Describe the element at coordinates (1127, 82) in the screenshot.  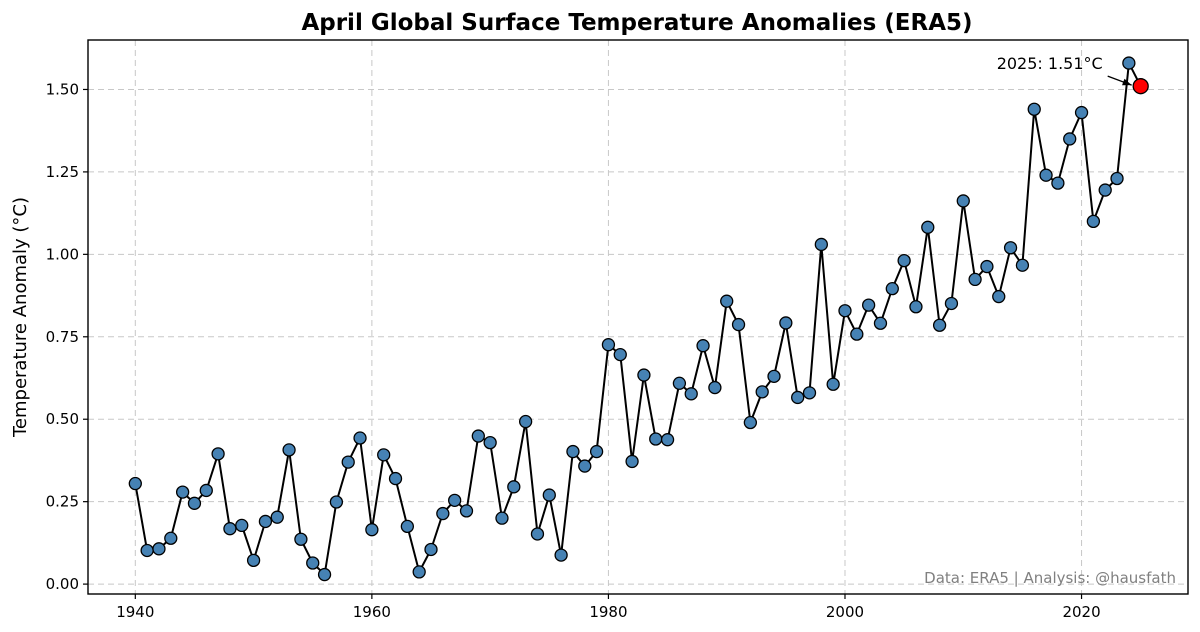
I see `annotation-arrowhead` at that location.